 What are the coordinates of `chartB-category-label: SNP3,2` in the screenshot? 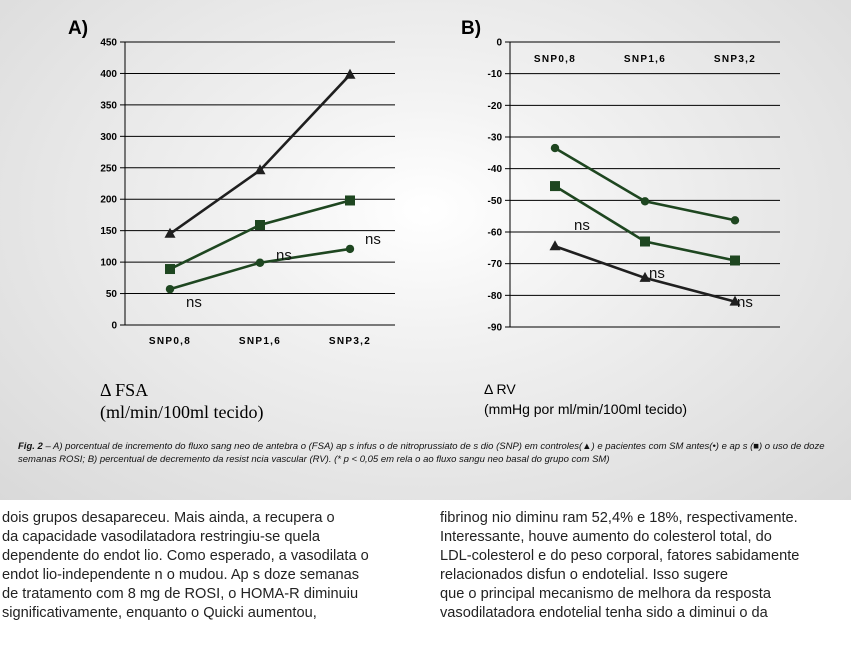 It's located at (735, 59).